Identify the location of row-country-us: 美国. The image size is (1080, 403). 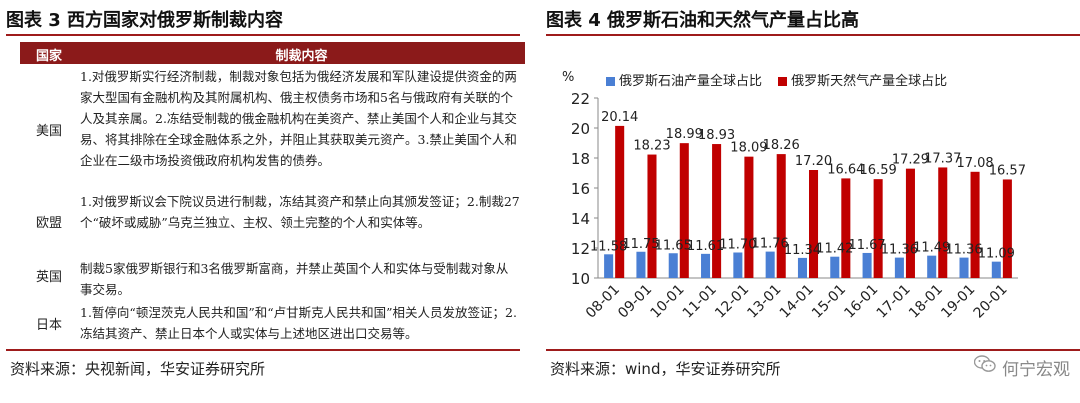
(48, 131).